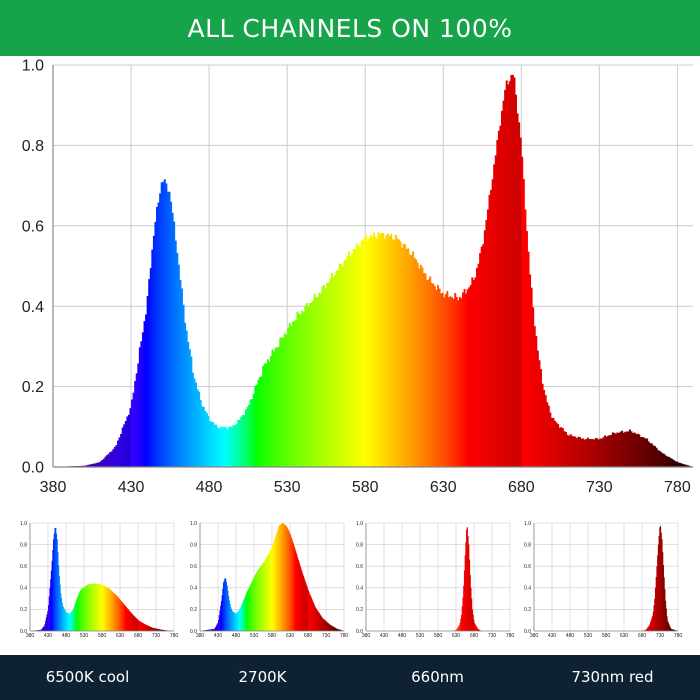 This screenshot has width=700, height=700. I want to click on mini4-x-tick-label-6: 680, so click(642, 635).